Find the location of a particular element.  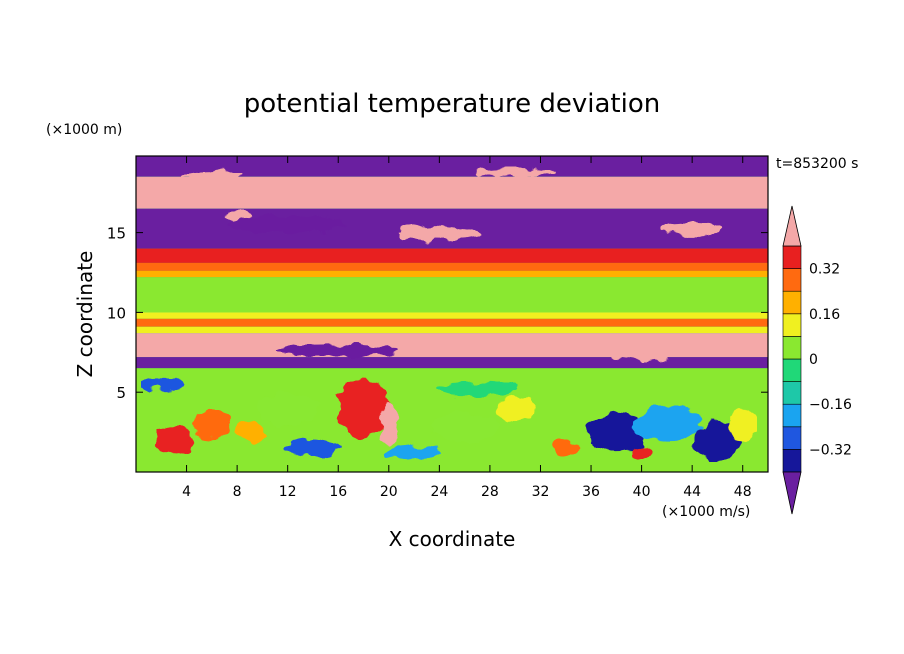

colorbar: 0.32 0.16 0 −0.16 −0.32 is located at coordinates (817, 360).